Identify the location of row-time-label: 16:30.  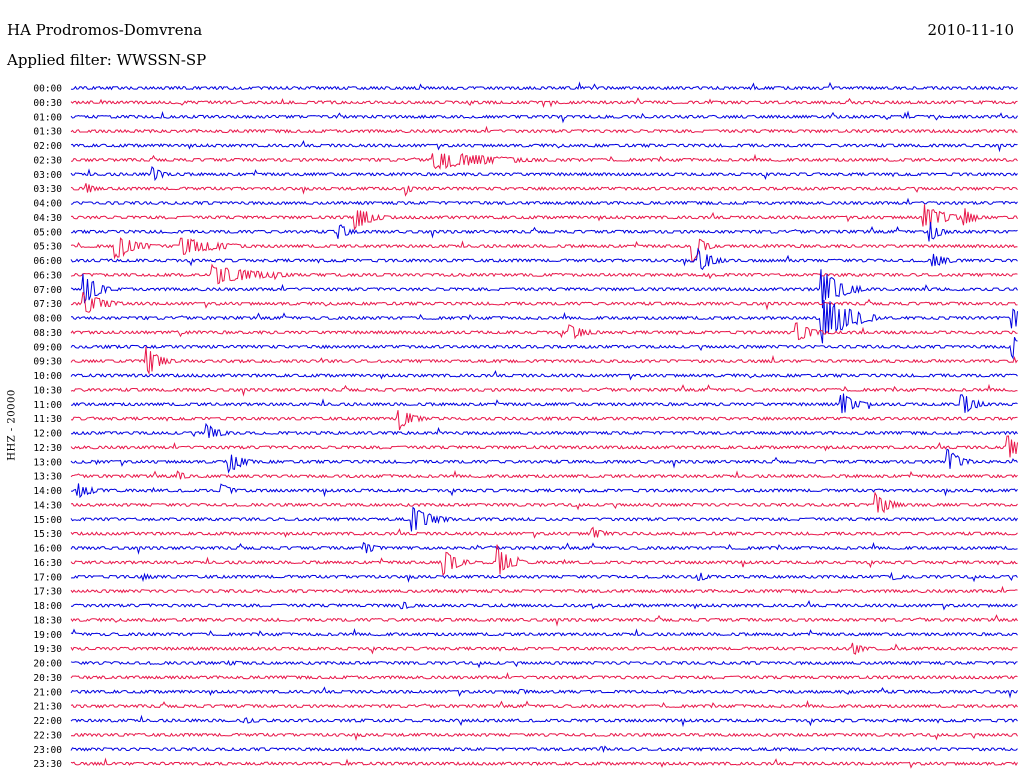
(47, 563).